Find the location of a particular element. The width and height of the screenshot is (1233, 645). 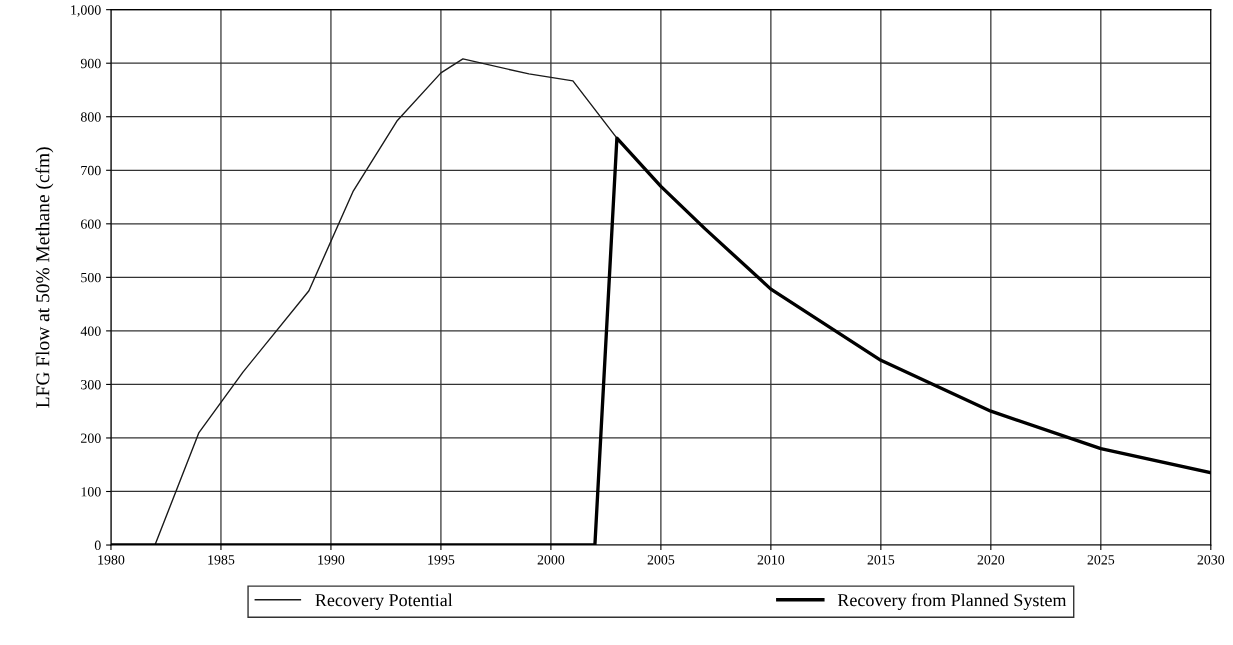

y-tick-label: 400 is located at coordinates (90, 331).